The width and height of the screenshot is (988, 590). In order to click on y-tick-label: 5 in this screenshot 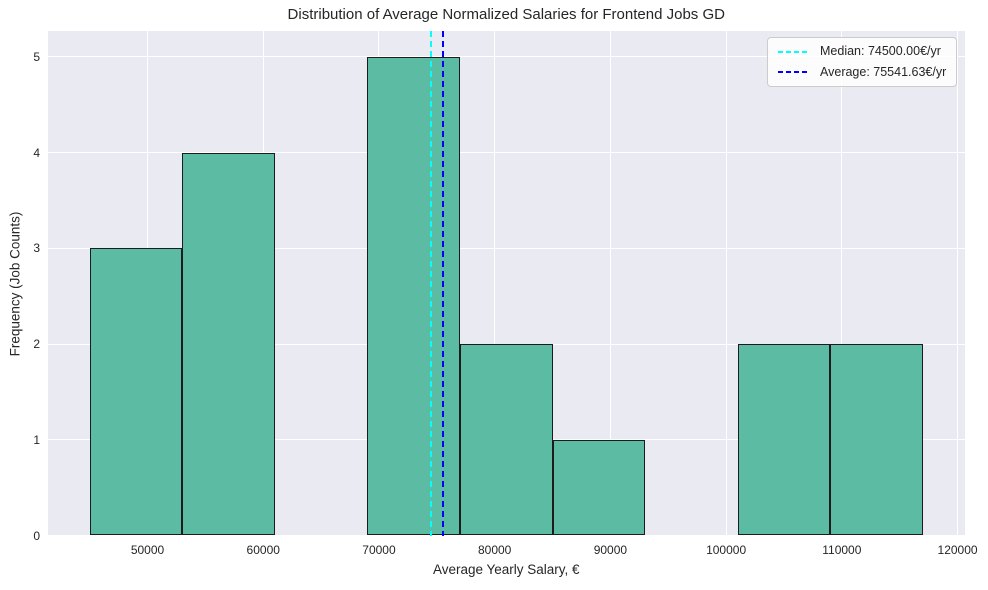, I will do `click(36, 56)`.